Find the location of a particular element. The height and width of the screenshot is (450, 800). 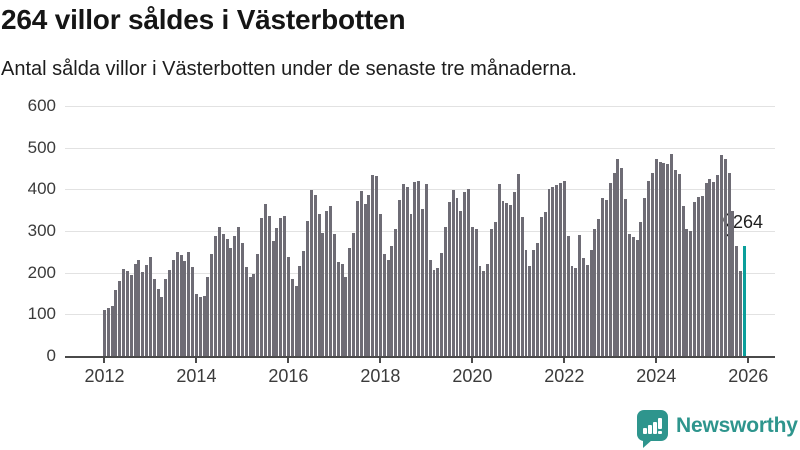

newsworthy-logo: Newsworthy is located at coordinates (717, 429).